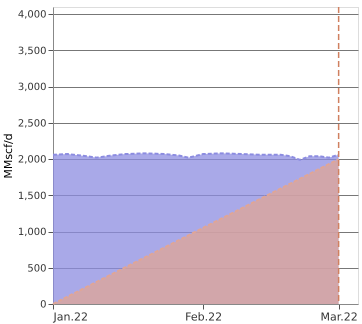 Image resolution: width=362 pixels, height=324 pixels. What do you see at coordinates (32, 15) in the screenshot?
I see `y-tick-label: 4,000` at bounding box center [32, 15].